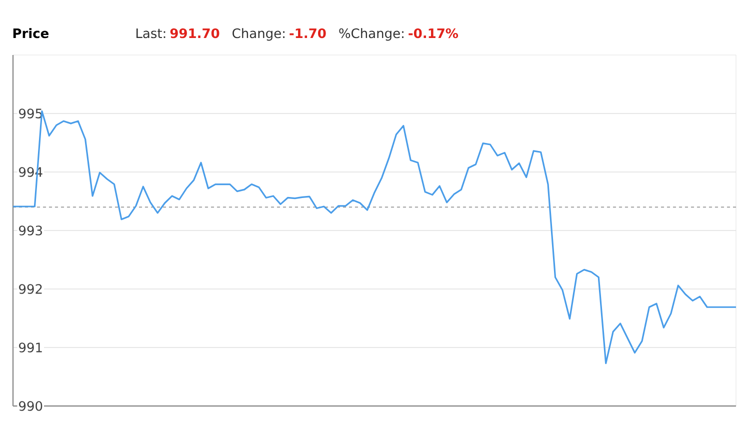  What do you see at coordinates (371, 34) in the screenshot?
I see `text: %Change:` at bounding box center [371, 34].